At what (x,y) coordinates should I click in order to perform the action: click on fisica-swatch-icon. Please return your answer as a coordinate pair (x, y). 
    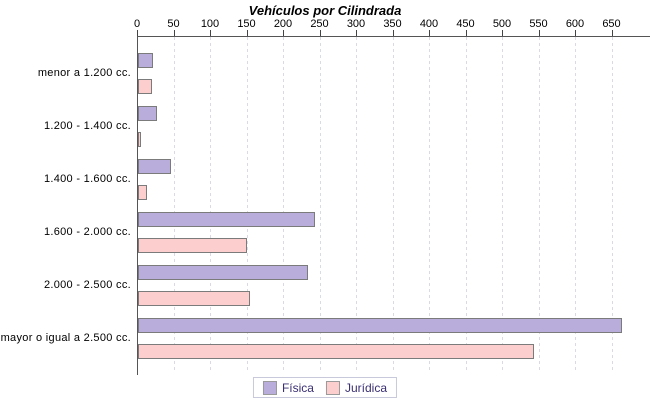
    Looking at the image, I should click on (269, 387).